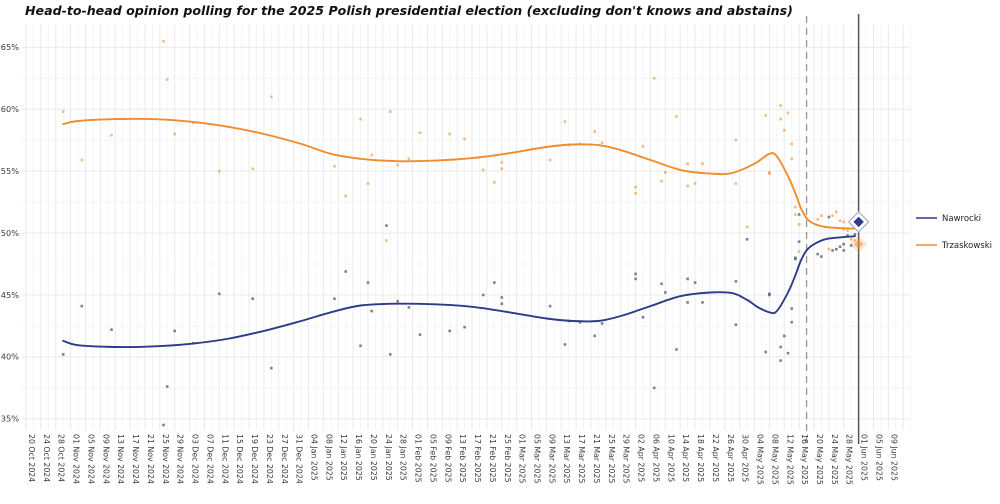  I want to click on x-tick-label: 05 Nov 2024, so click(91, 459).